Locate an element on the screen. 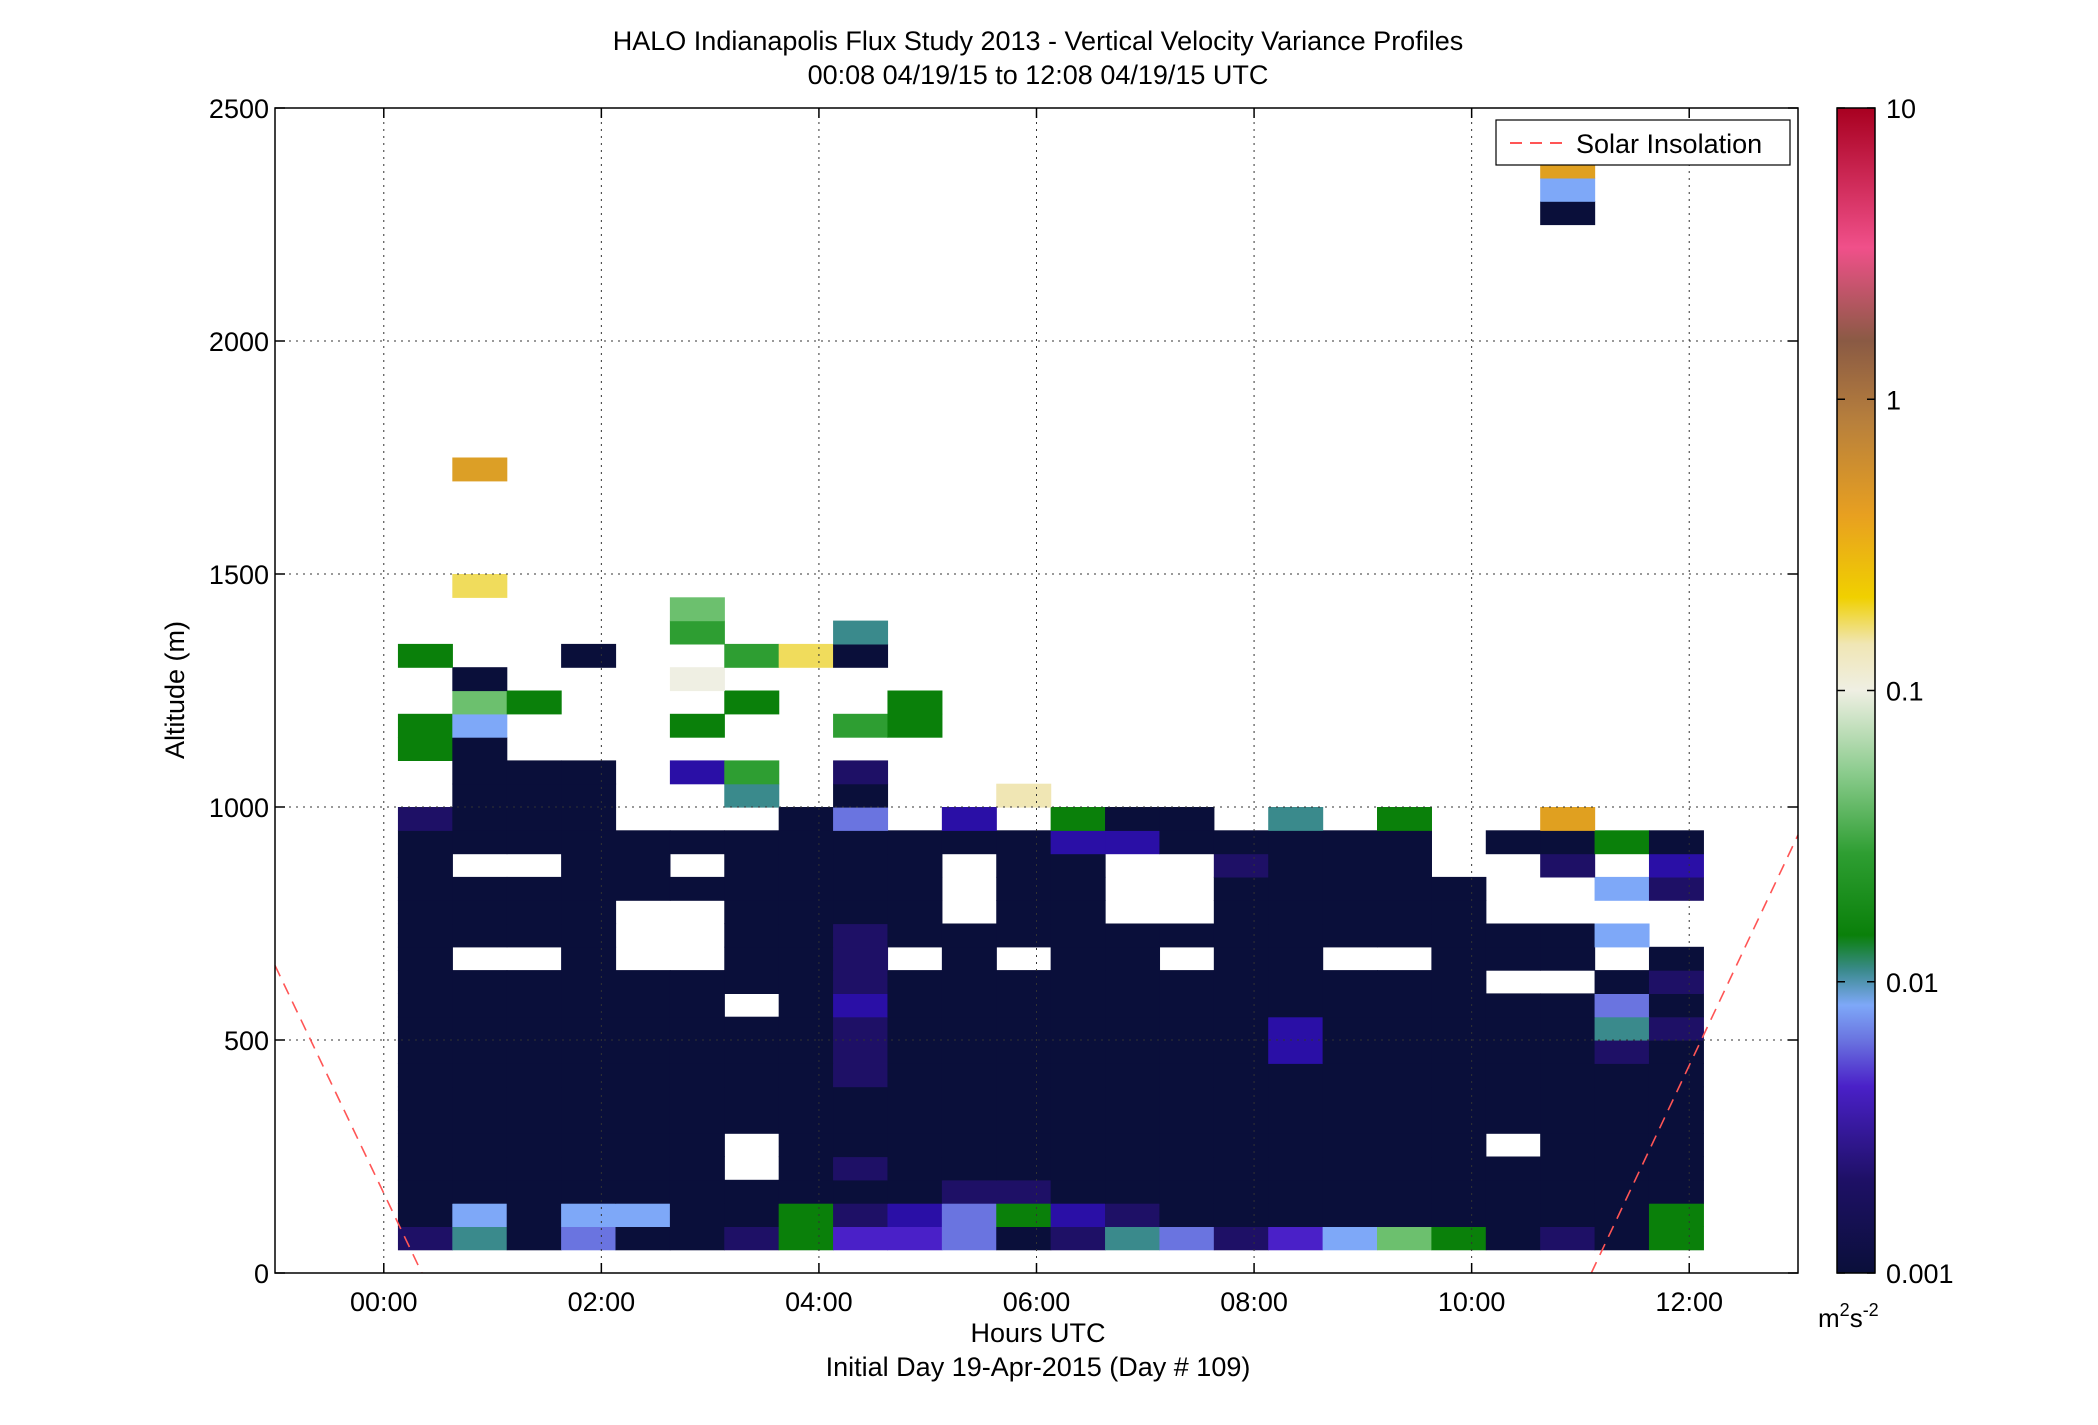 The width and height of the screenshot is (2098, 1425). x-tick-label: 08:00 is located at coordinates (1254, 1302).